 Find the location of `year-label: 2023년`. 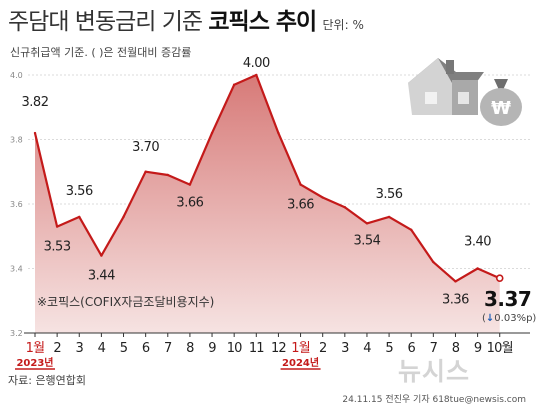

year-label: 2023년 is located at coordinates (34, 362).